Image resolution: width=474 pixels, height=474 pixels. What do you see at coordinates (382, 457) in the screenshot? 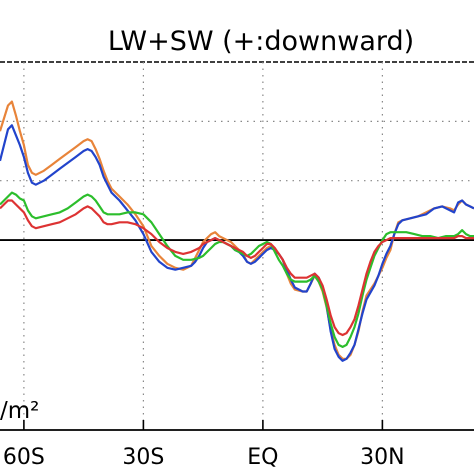
I see `x-tick-label: 30N` at bounding box center [382, 457].